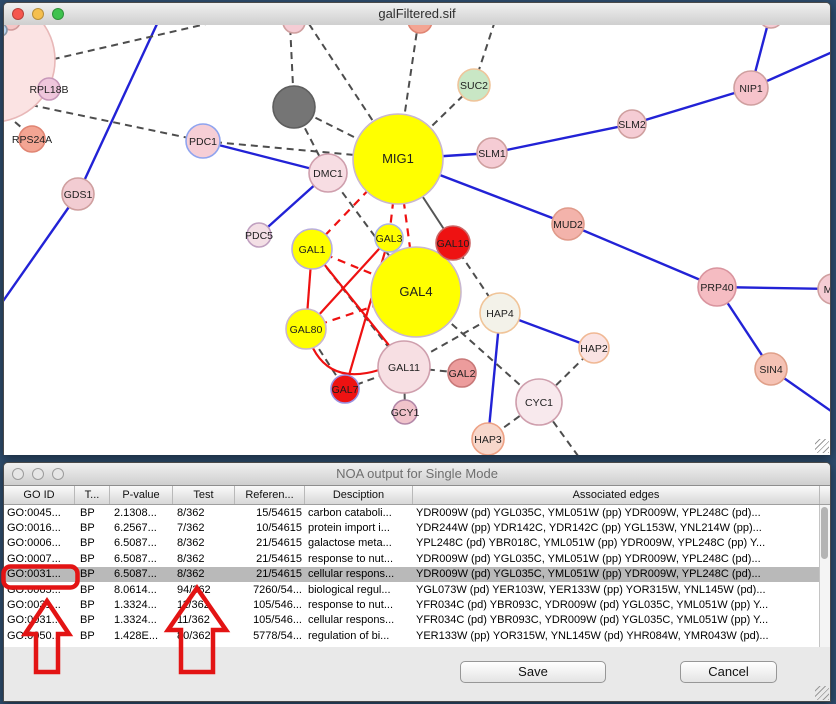 The height and width of the screenshot is (704, 836). I want to click on graph-node-HAP4, so click(500, 313).